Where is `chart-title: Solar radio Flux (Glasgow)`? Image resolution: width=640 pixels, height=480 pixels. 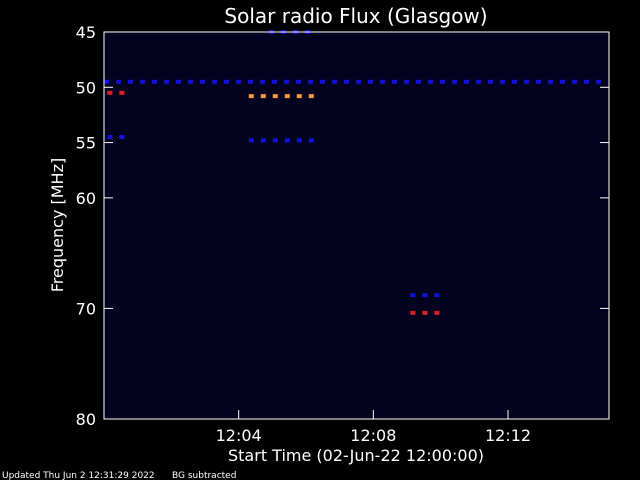
chart-title: Solar radio Flux (Glasgow) is located at coordinates (355, 16).